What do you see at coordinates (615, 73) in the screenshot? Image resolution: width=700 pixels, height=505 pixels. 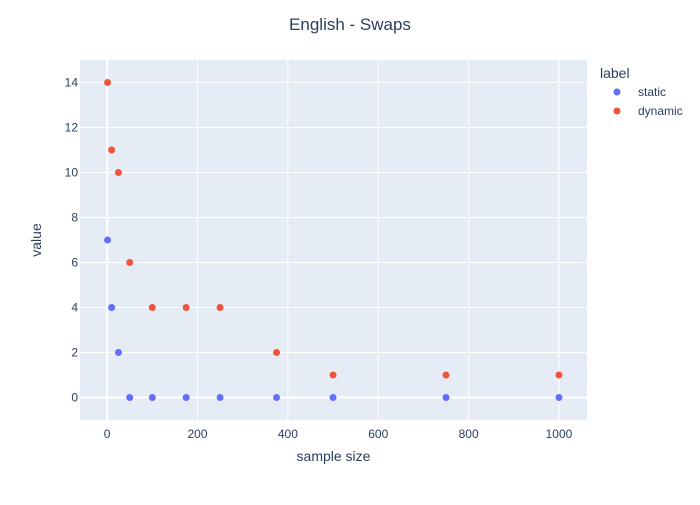 I see `legend-title: label` at bounding box center [615, 73].